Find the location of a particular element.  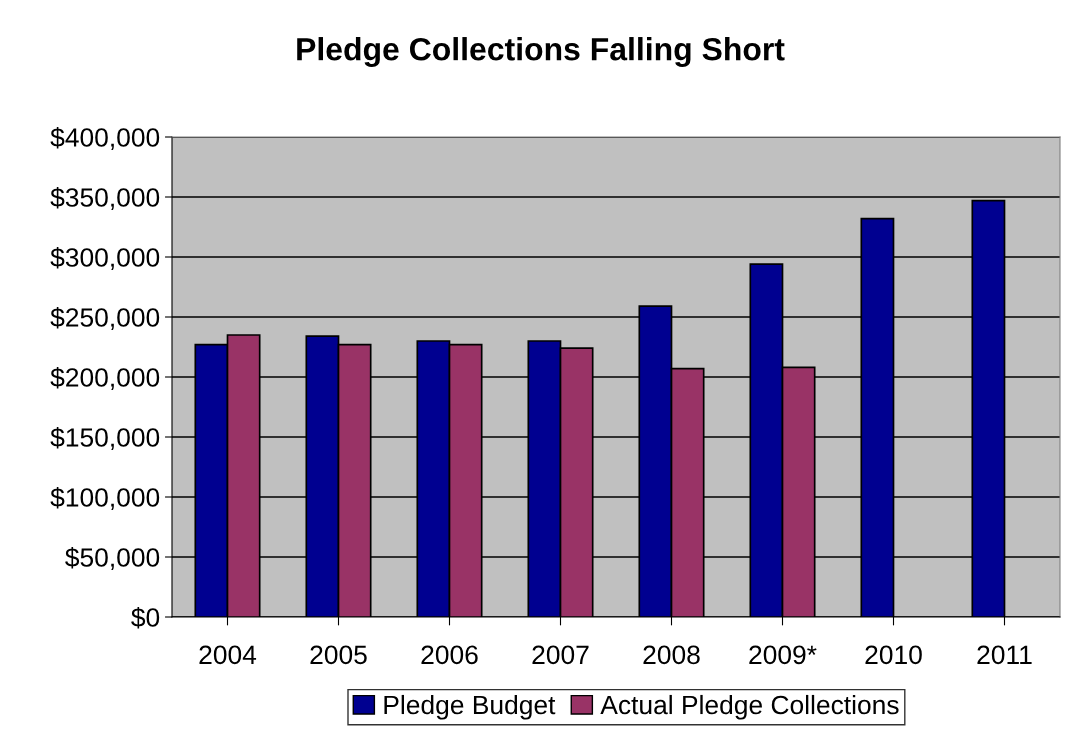

y-tick-label: $150,000 is located at coordinates (105, 438).